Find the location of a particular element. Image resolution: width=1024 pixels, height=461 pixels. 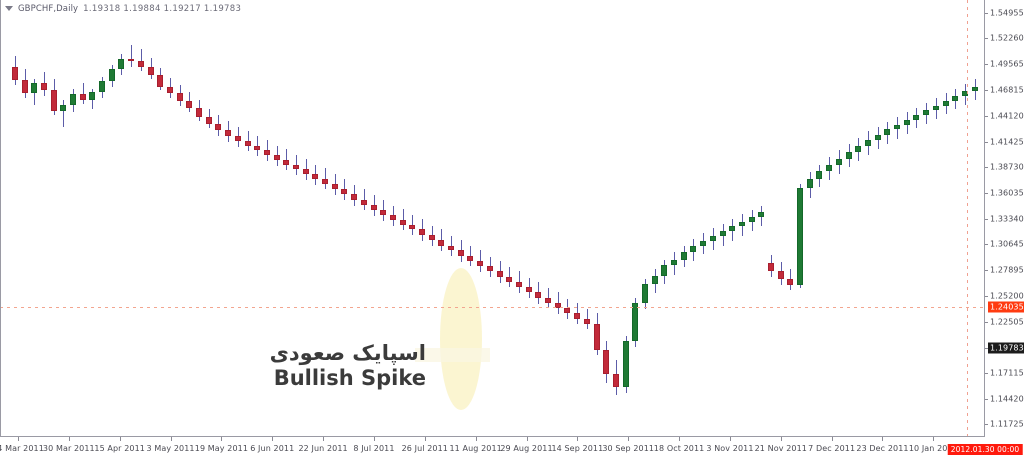

price-axis-label: 1.17115 is located at coordinates (1007, 373).